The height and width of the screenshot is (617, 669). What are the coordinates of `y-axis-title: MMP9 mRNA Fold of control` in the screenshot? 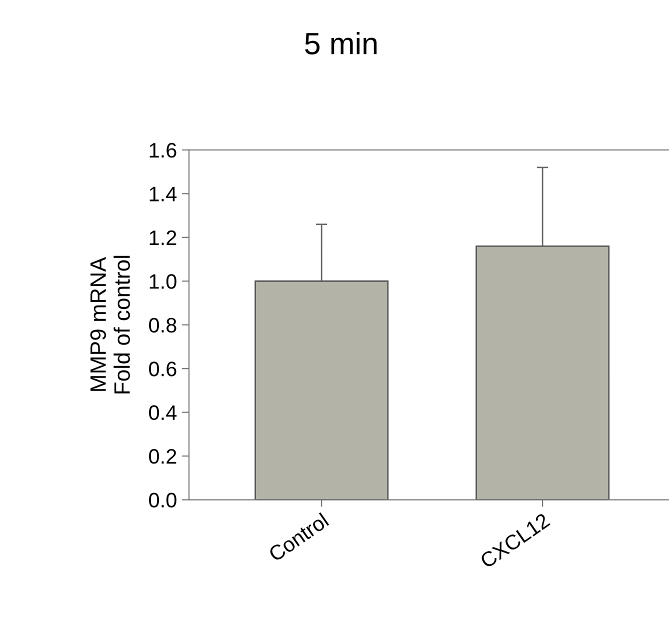 It's located at (110, 325).